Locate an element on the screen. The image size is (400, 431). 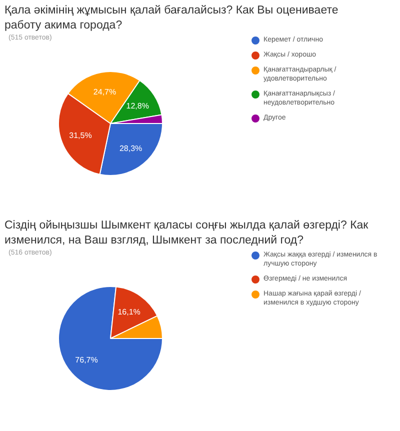
data-label: 28,3% is located at coordinates (130, 149).